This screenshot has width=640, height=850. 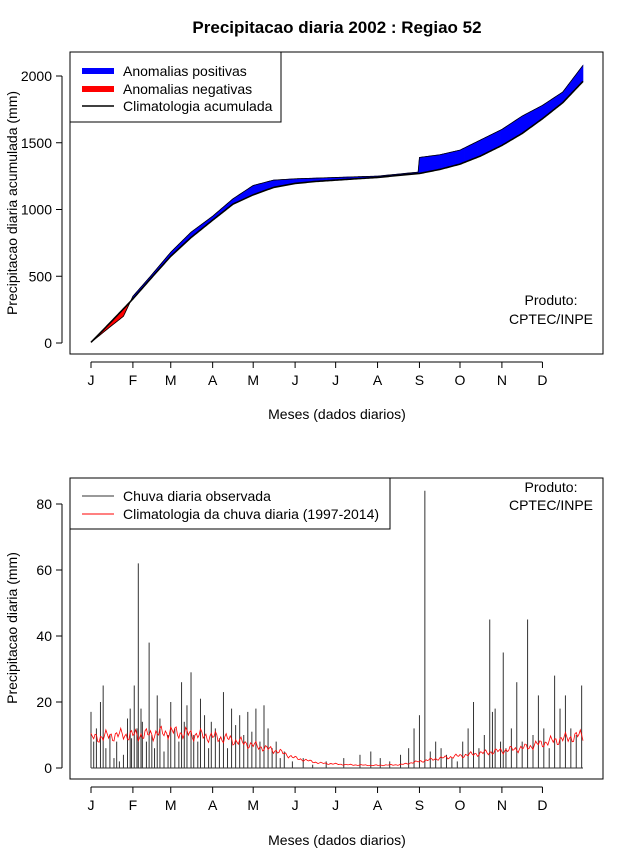 What do you see at coordinates (251, 514) in the screenshot?
I see `legend-label-climatology: Climatologia da chuva diaria (1997-2014)` at bounding box center [251, 514].